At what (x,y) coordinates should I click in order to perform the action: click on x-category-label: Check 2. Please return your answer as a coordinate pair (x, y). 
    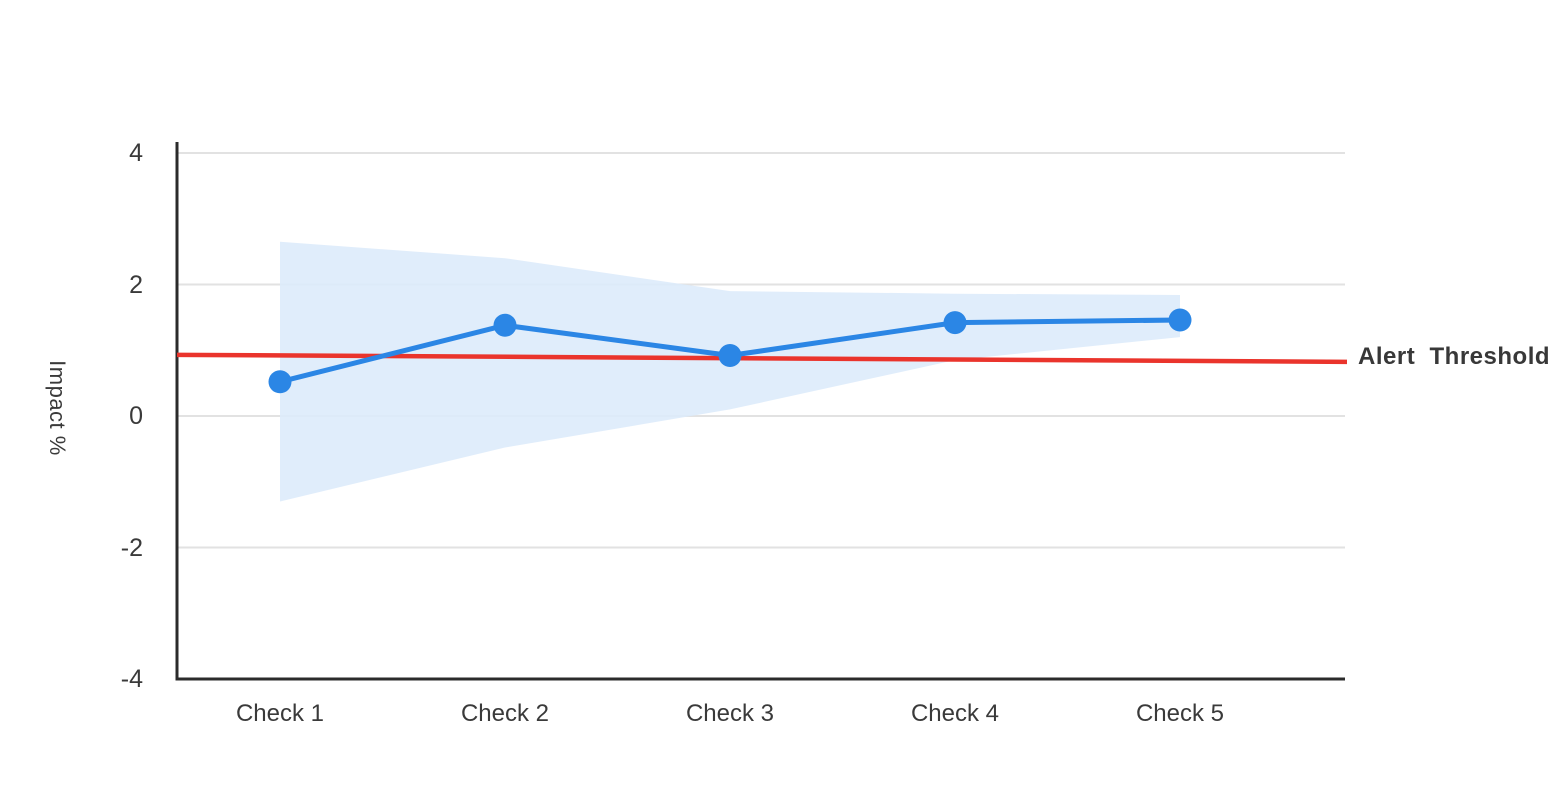
    Looking at the image, I should click on (505, 713).